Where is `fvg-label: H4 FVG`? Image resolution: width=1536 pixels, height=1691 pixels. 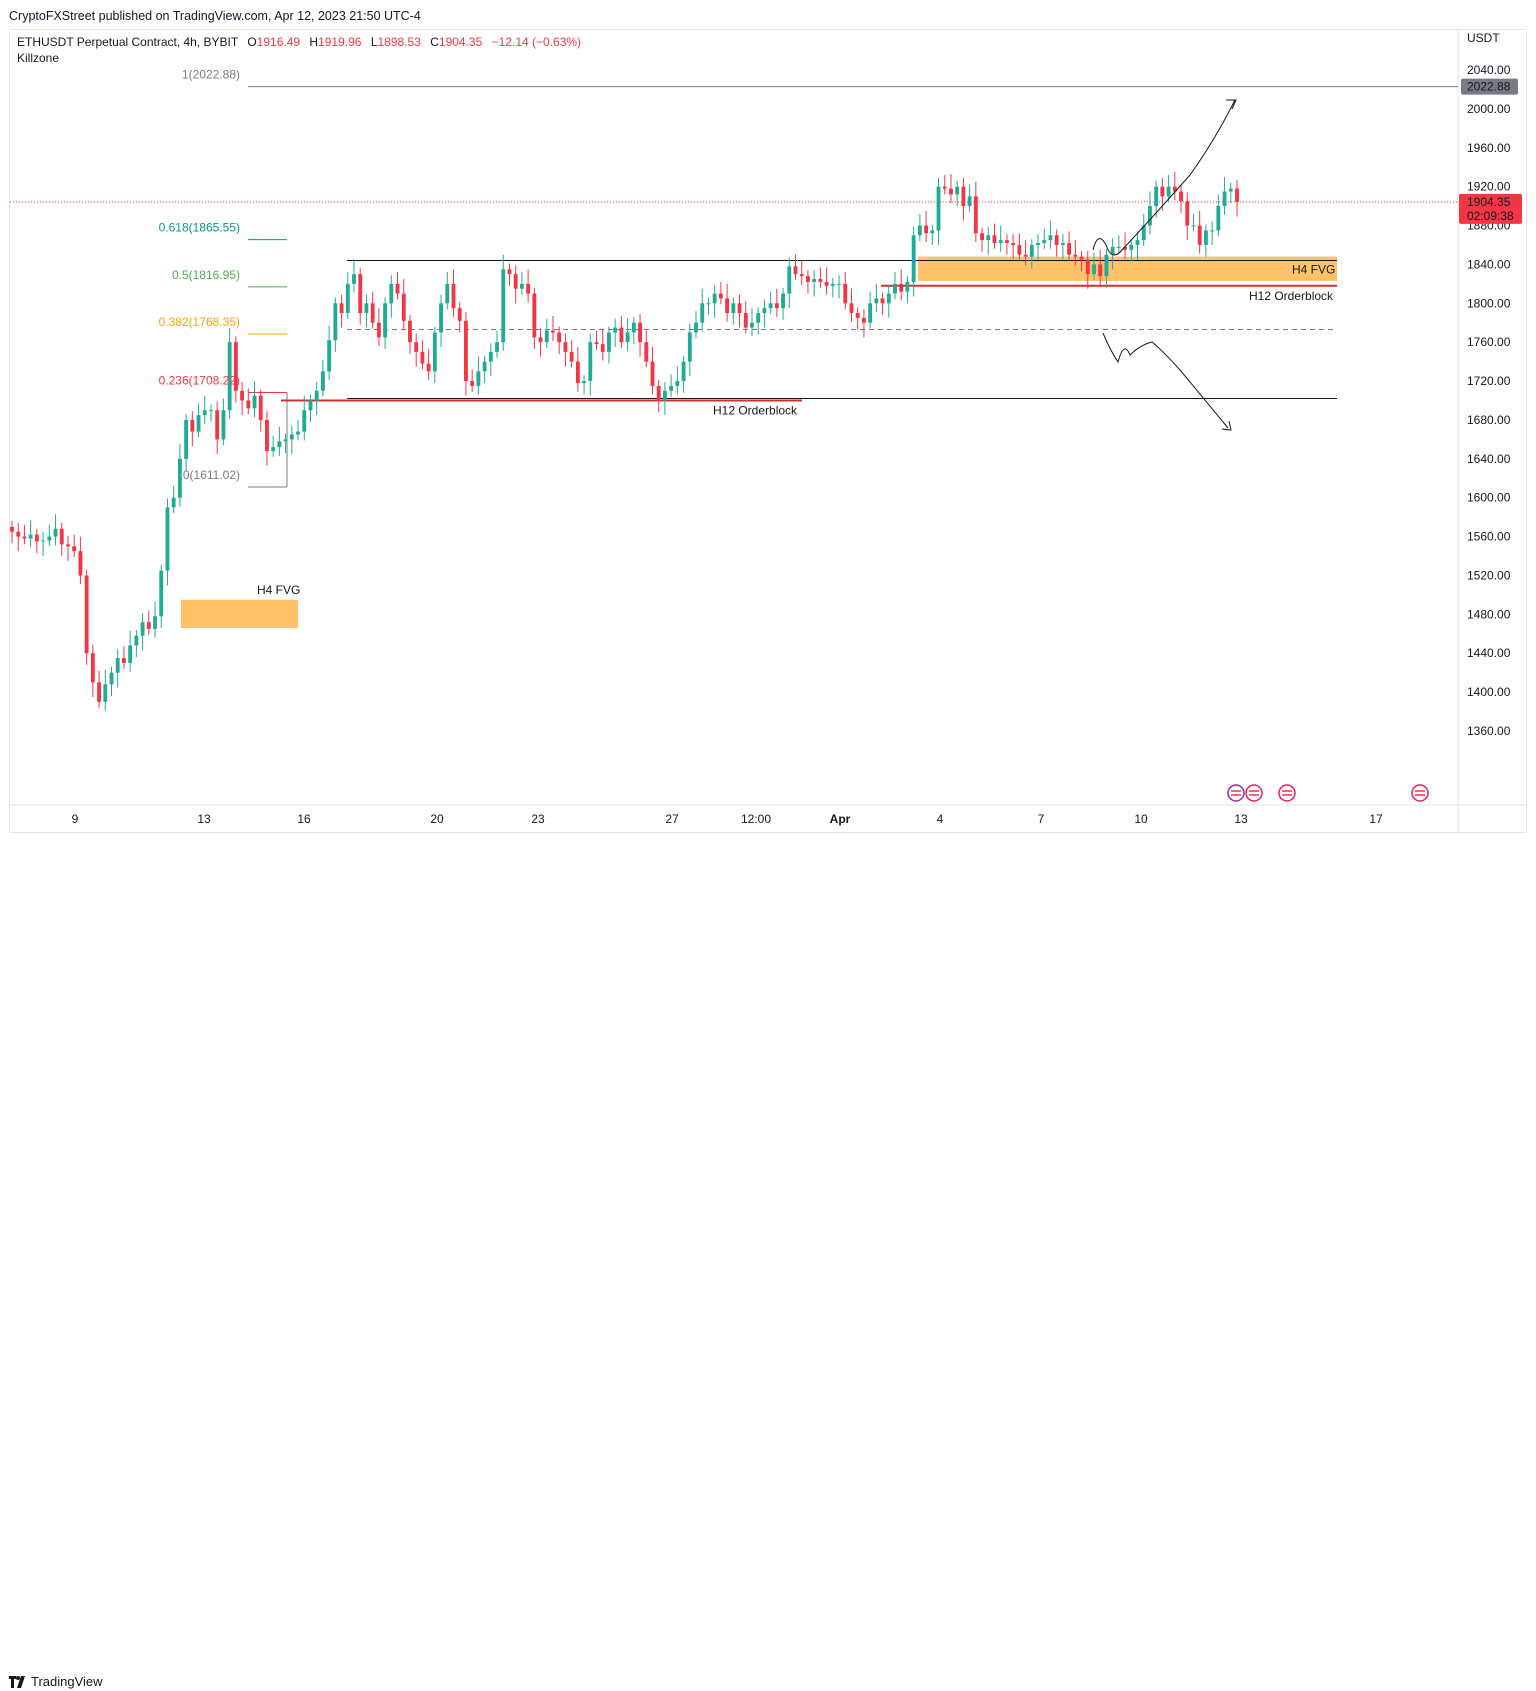 fvg-label: H4 FVG is located at coordinates (1313, 270).